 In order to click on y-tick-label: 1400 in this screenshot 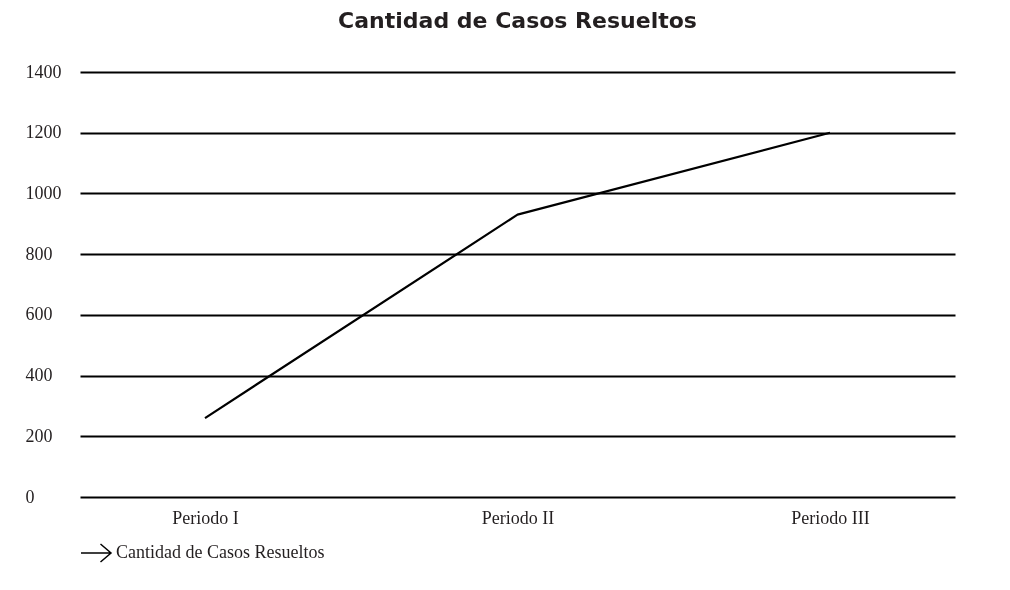, I will do `click(43, 71)`.